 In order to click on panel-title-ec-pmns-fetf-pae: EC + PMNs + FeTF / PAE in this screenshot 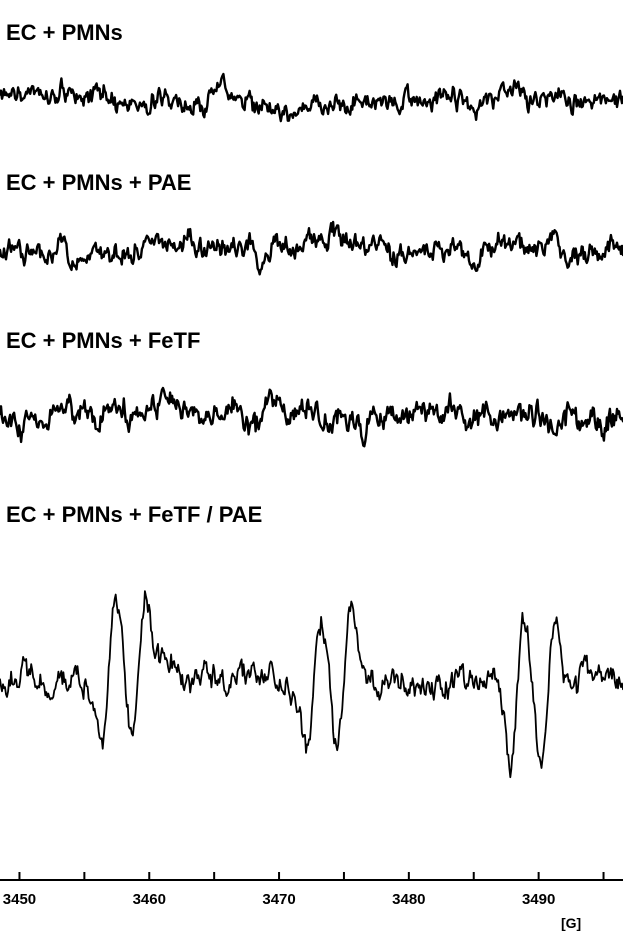, I will do `click(134, 514)`.